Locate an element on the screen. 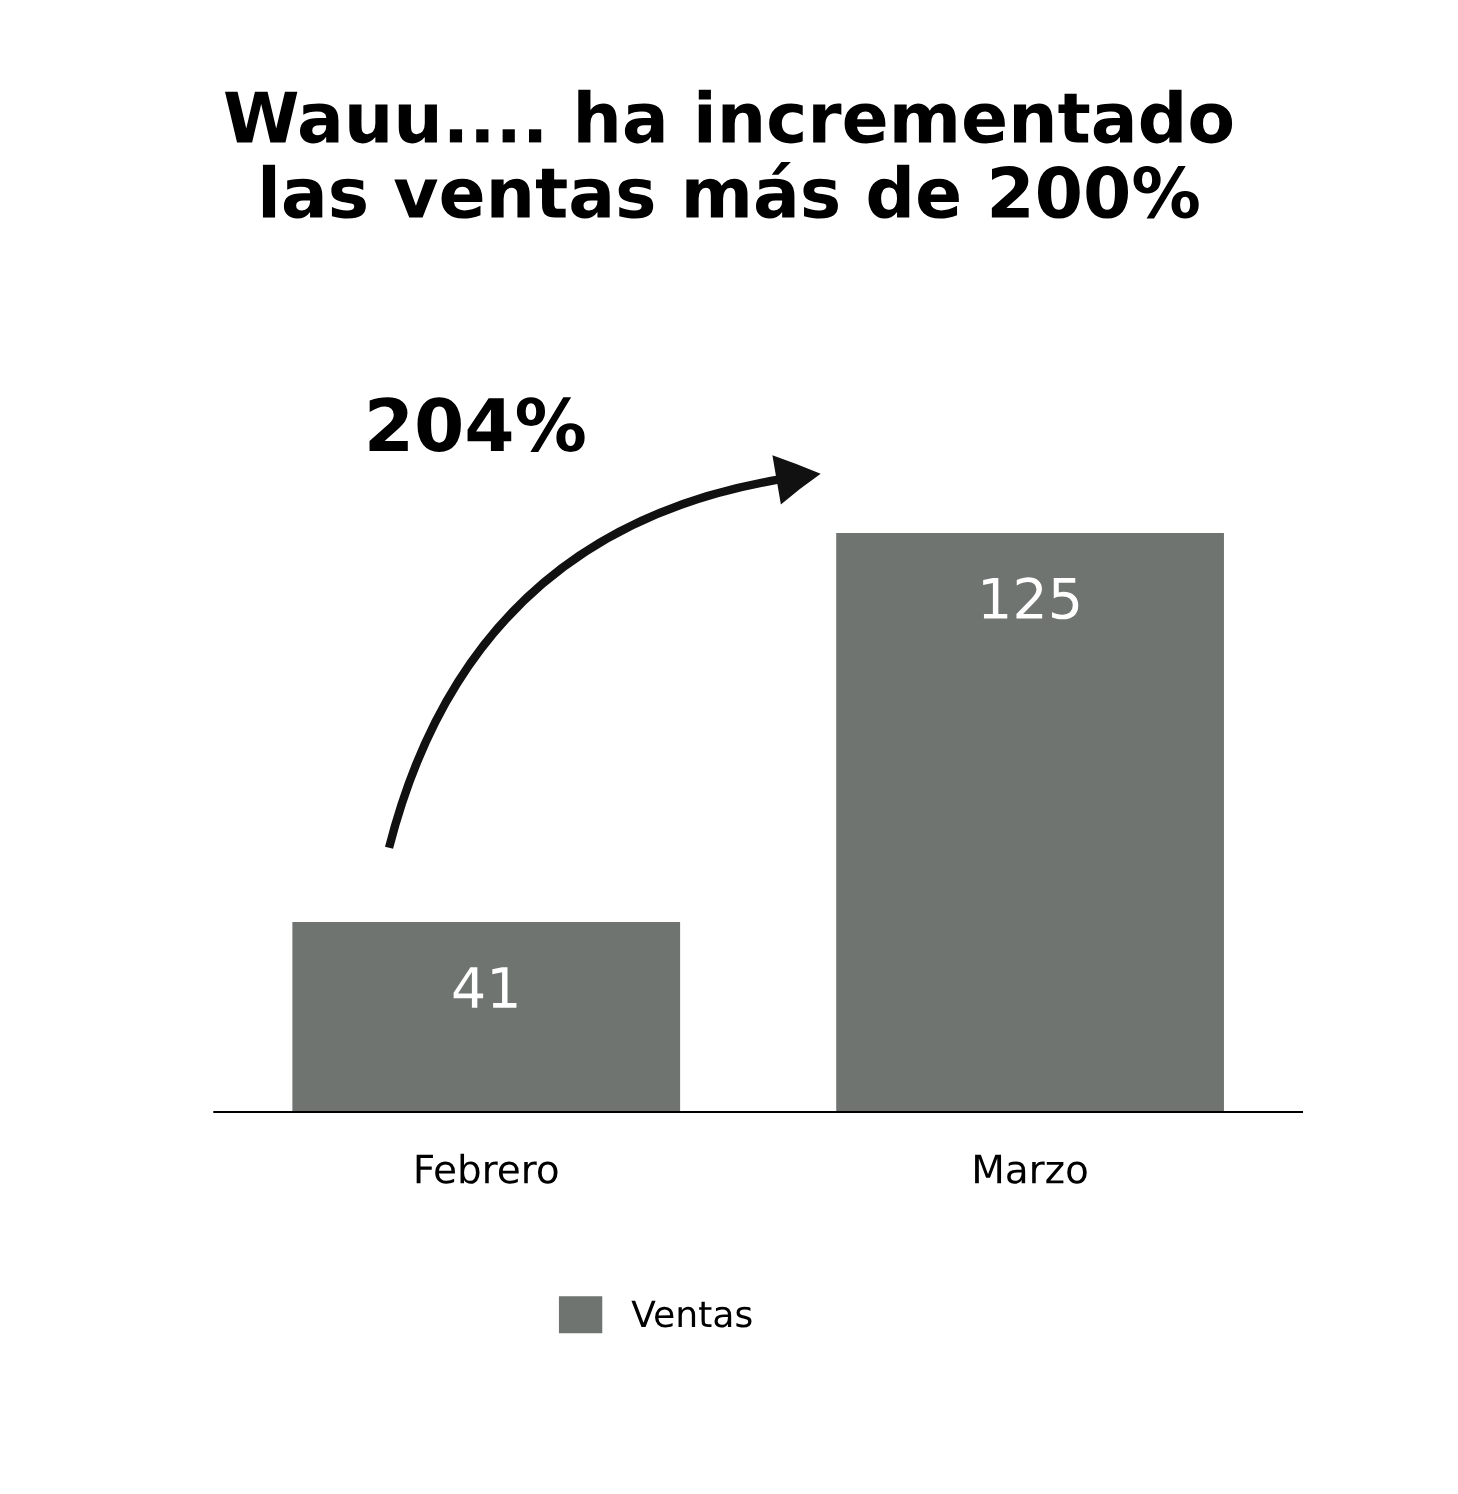  x-tick-label: Marzo is located at coordinates (1031, 1169).